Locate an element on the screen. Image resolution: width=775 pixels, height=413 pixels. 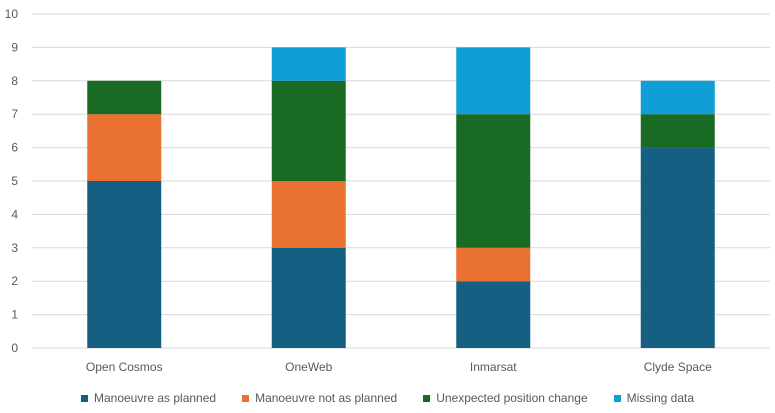
y-tick-label: 10 is located at coordinates (12, 14).